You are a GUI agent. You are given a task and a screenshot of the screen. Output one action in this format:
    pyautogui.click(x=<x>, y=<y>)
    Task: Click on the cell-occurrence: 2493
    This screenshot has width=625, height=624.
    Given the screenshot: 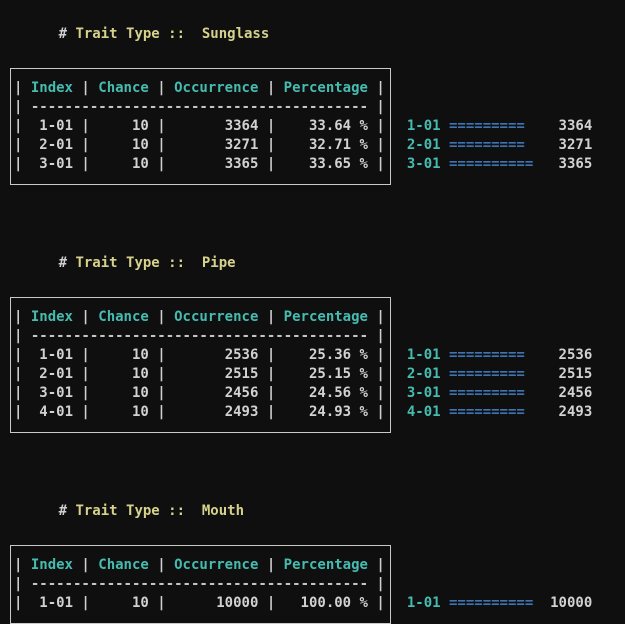 What is the action you would take?
    pyautogui.click(x=241, y=412)
    